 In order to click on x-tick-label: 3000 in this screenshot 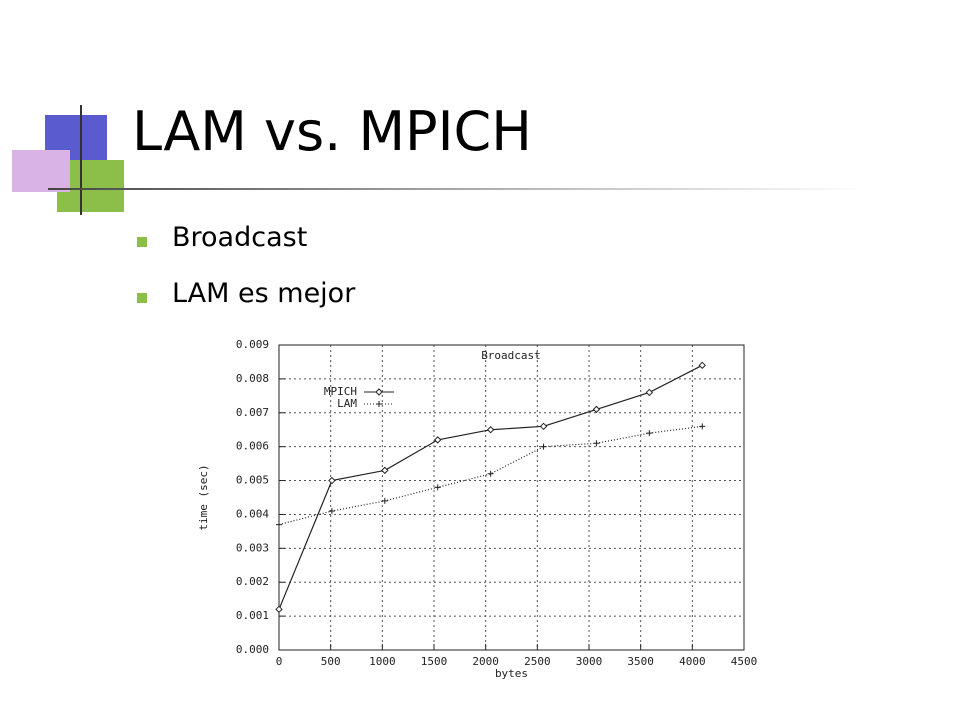, I will do `click(589, 661)`.